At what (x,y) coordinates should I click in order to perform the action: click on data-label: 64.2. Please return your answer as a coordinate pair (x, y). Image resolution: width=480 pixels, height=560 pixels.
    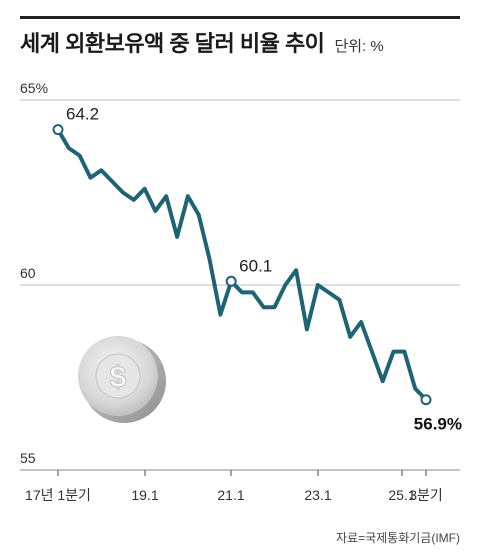
    Looking at the image, I should click on (82, 114).